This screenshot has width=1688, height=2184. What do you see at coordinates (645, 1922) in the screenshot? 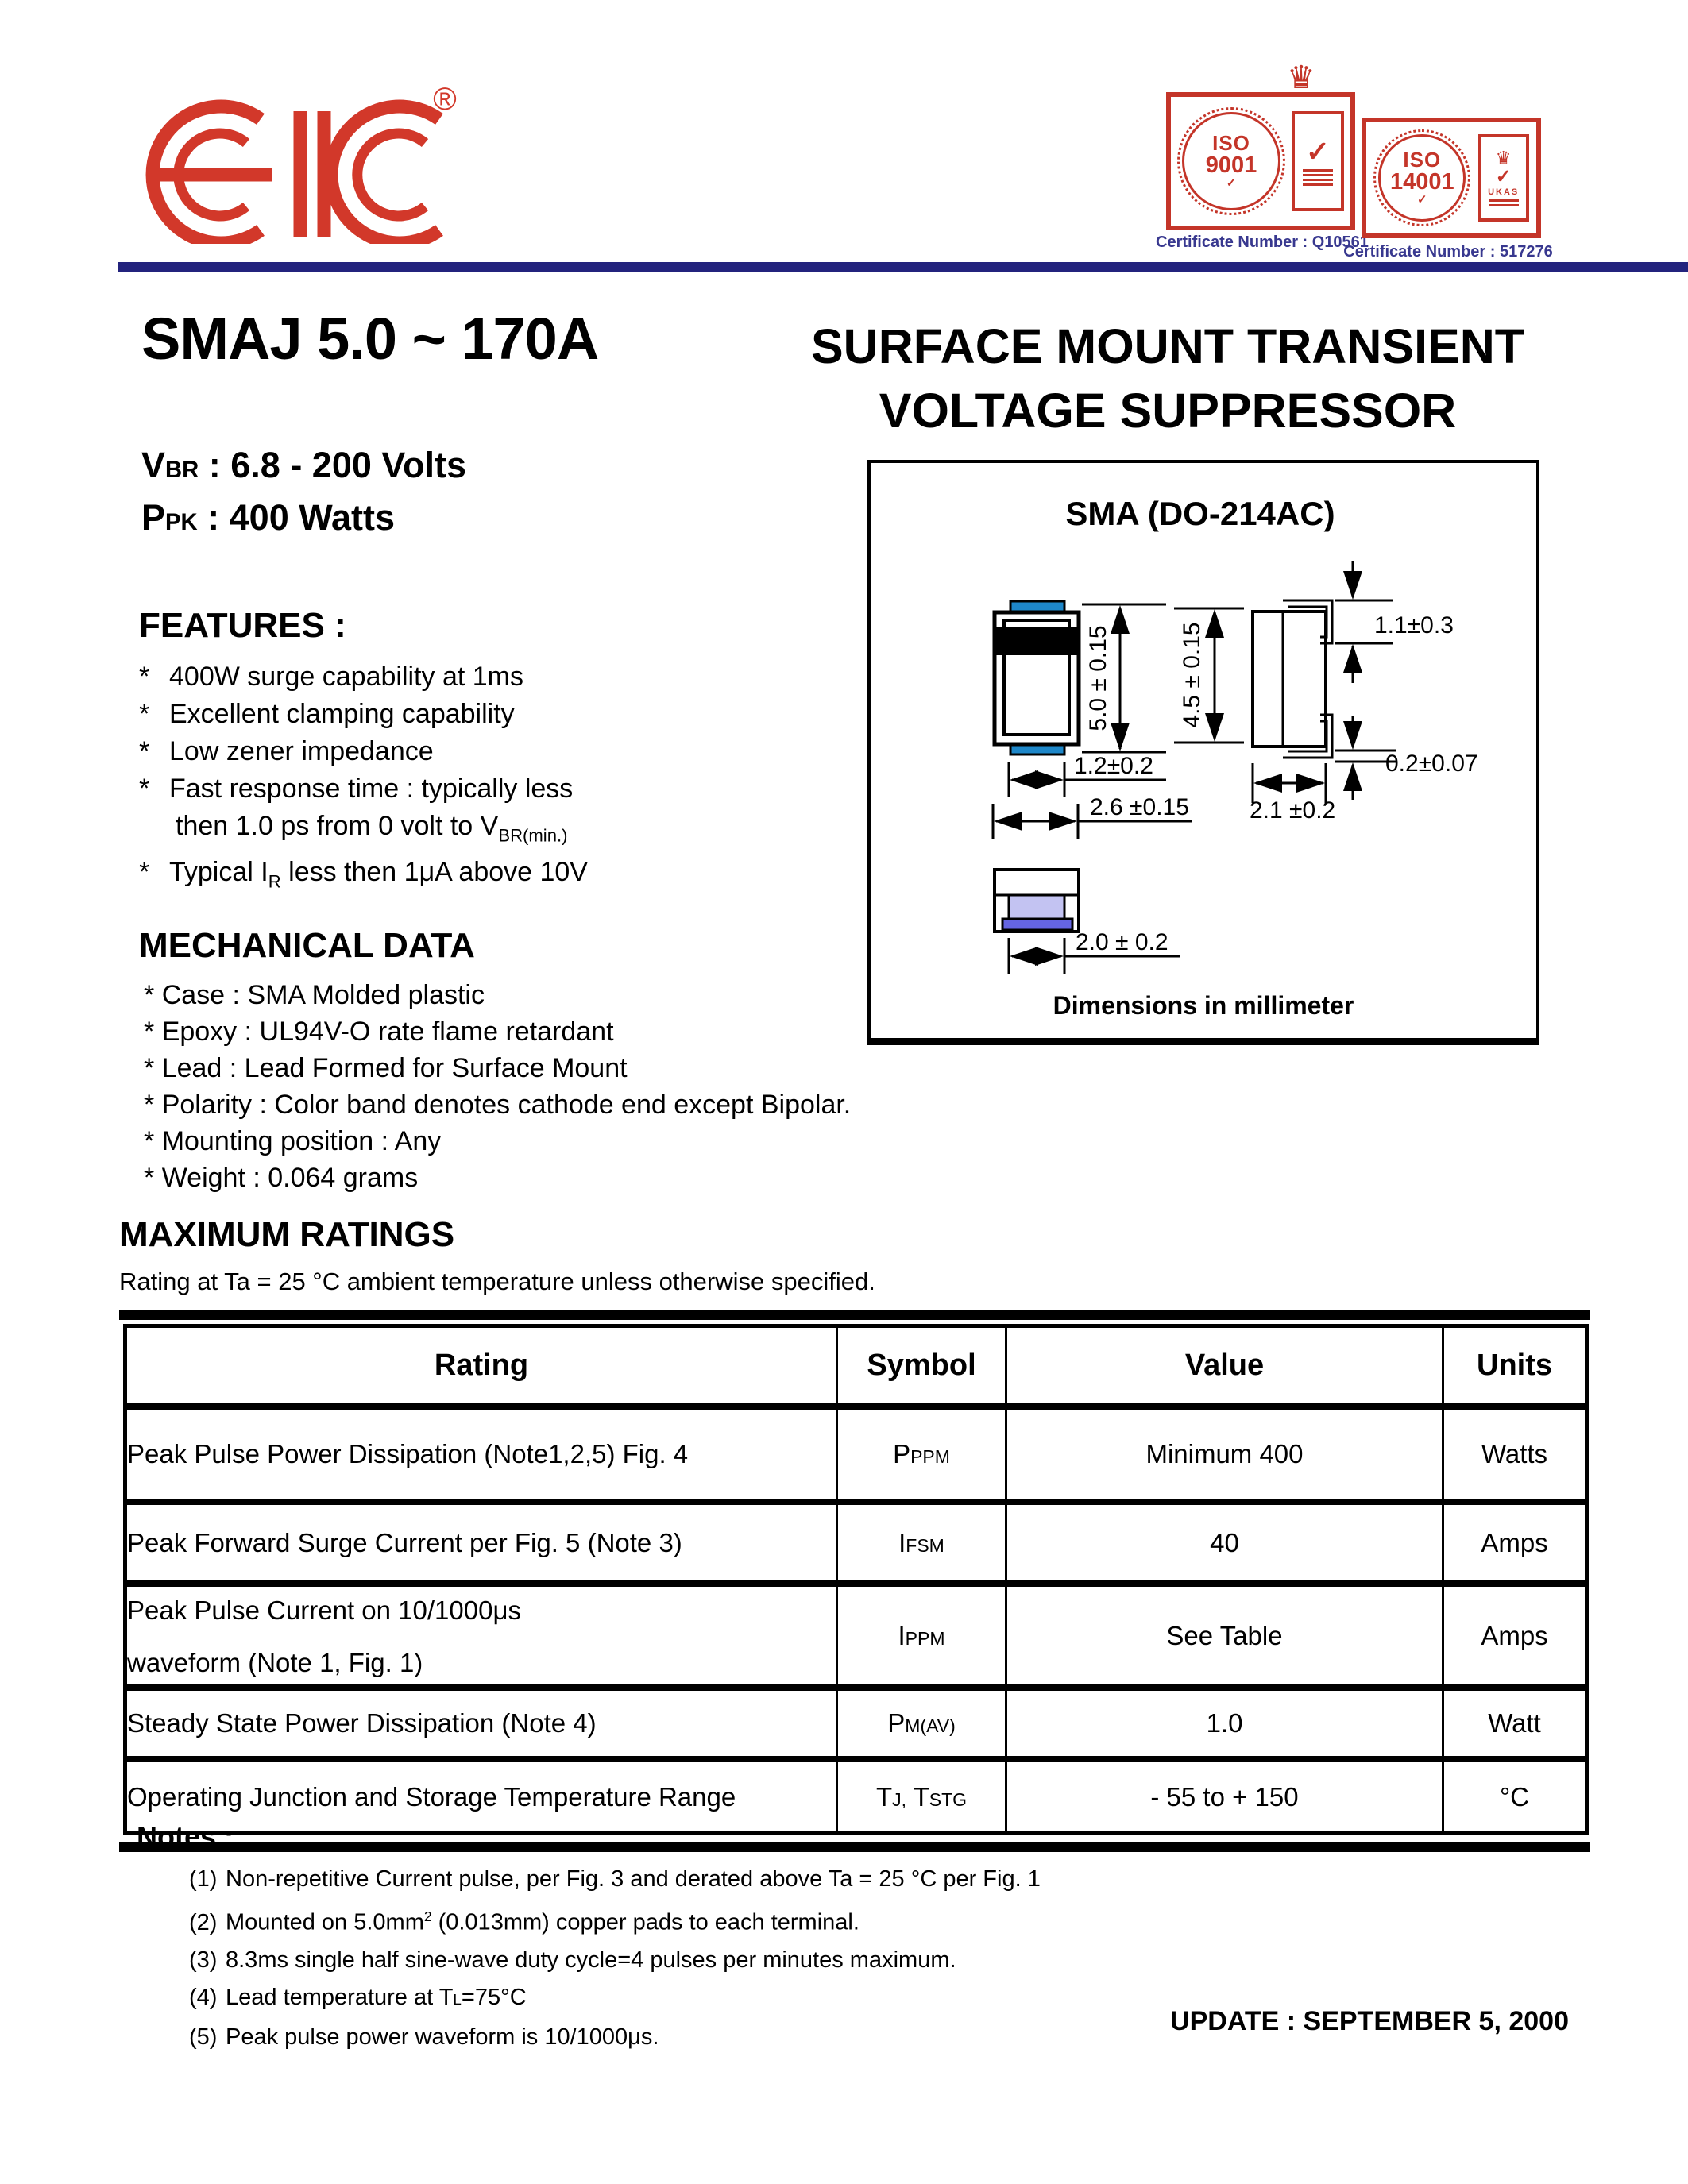
I see `note-text: (0.013mm) copper pads to each terminal.` at bounding box center [645, 1922].